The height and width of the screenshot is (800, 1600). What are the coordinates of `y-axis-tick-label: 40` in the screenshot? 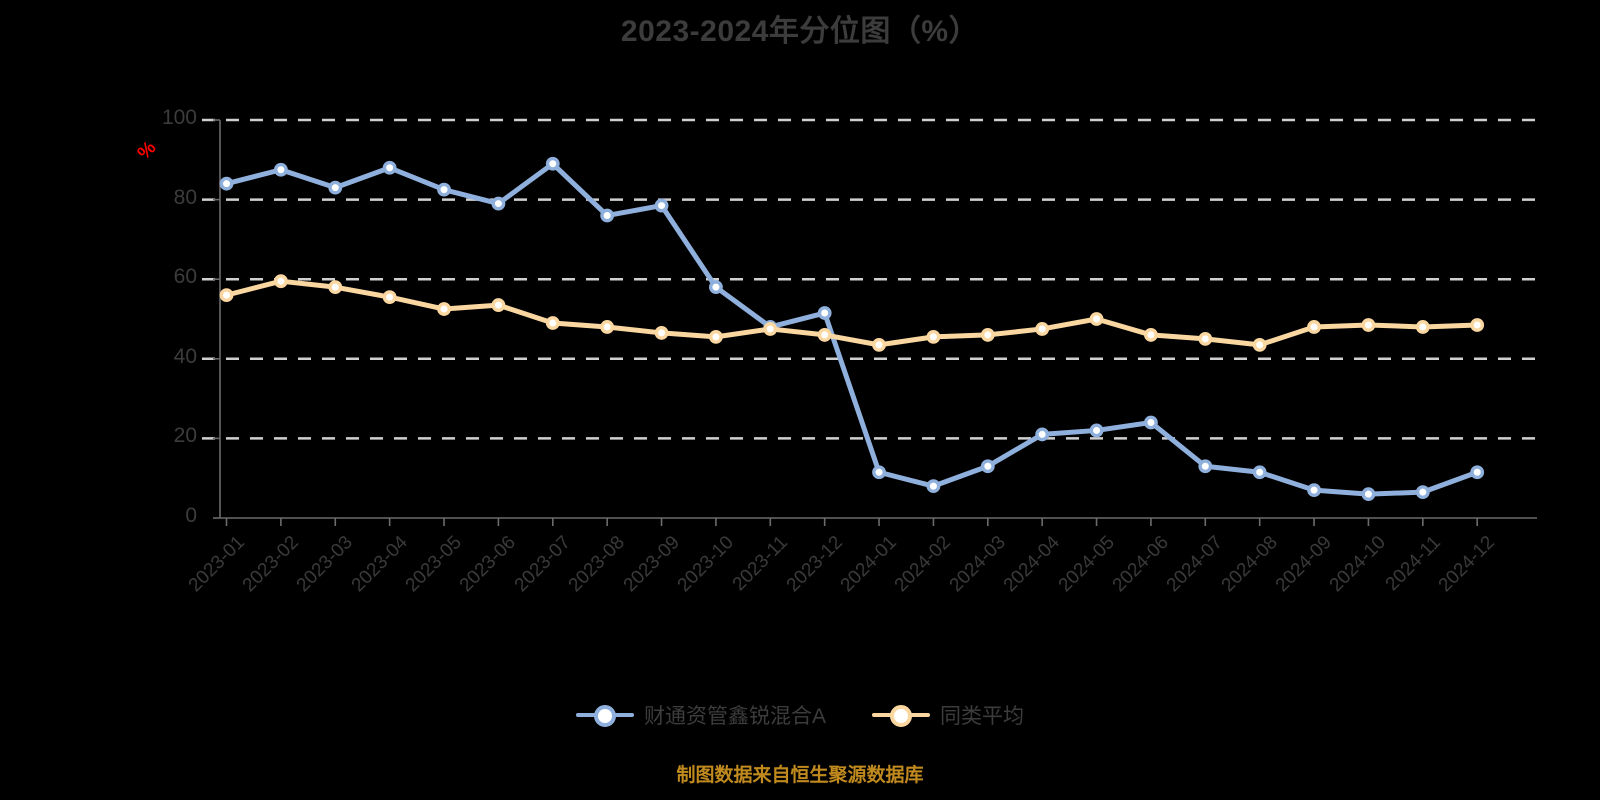 It's located at (185, 356).